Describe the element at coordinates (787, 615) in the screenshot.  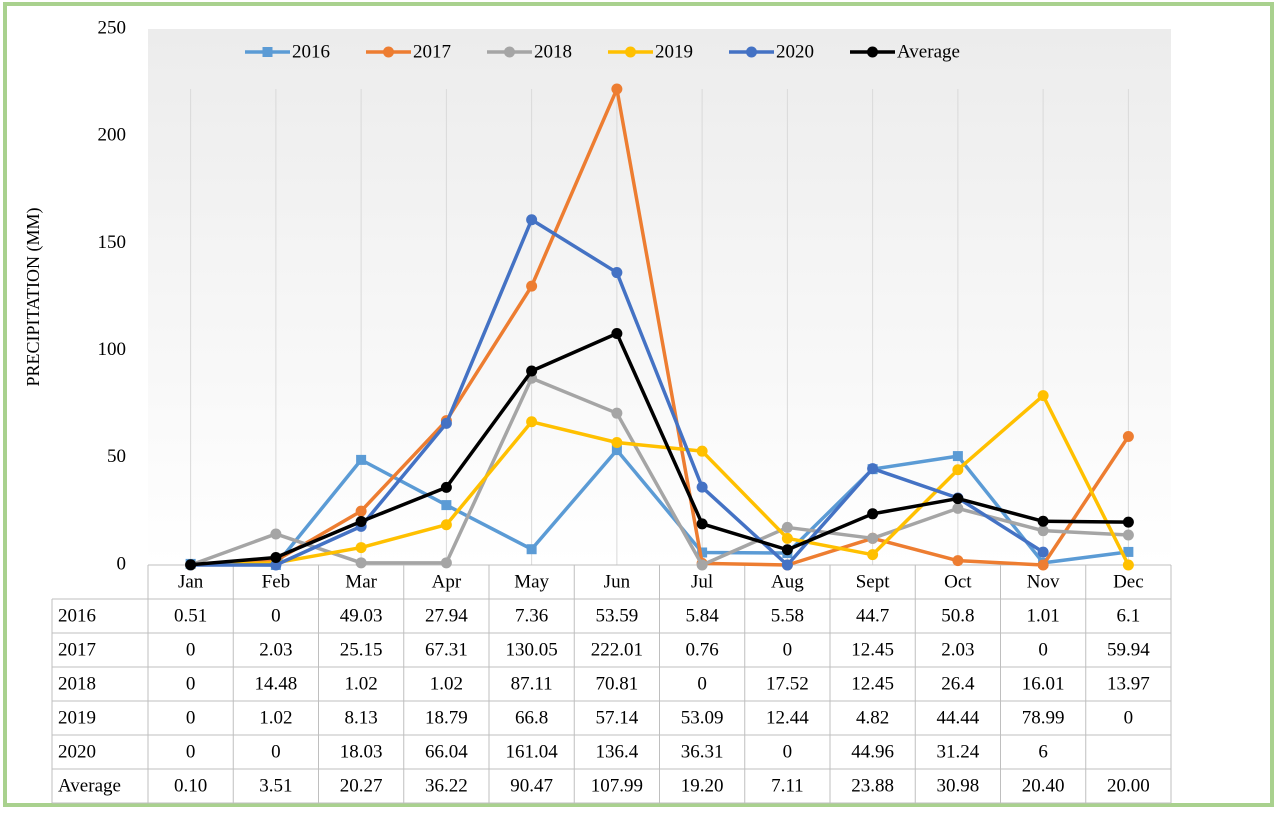
I see `table-cell: 5.58` at that location.